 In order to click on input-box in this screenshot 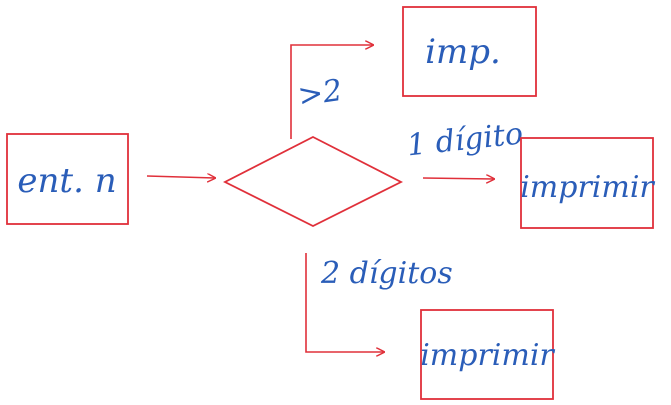, I will do `click(67, 179)`.